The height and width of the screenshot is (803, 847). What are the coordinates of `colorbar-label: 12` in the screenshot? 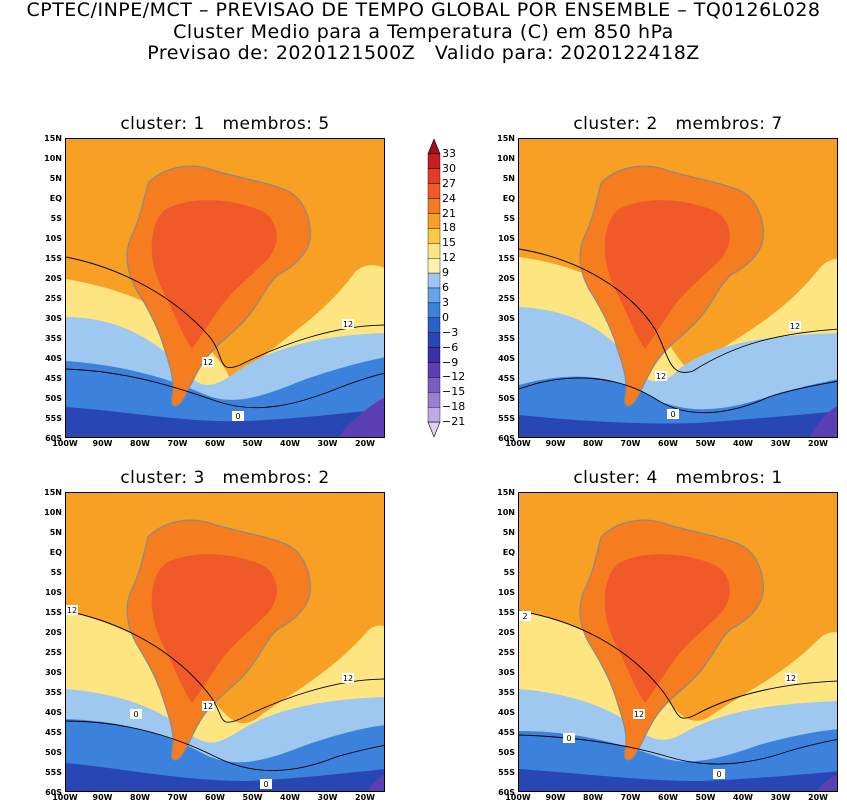 It's located at (449, 258).